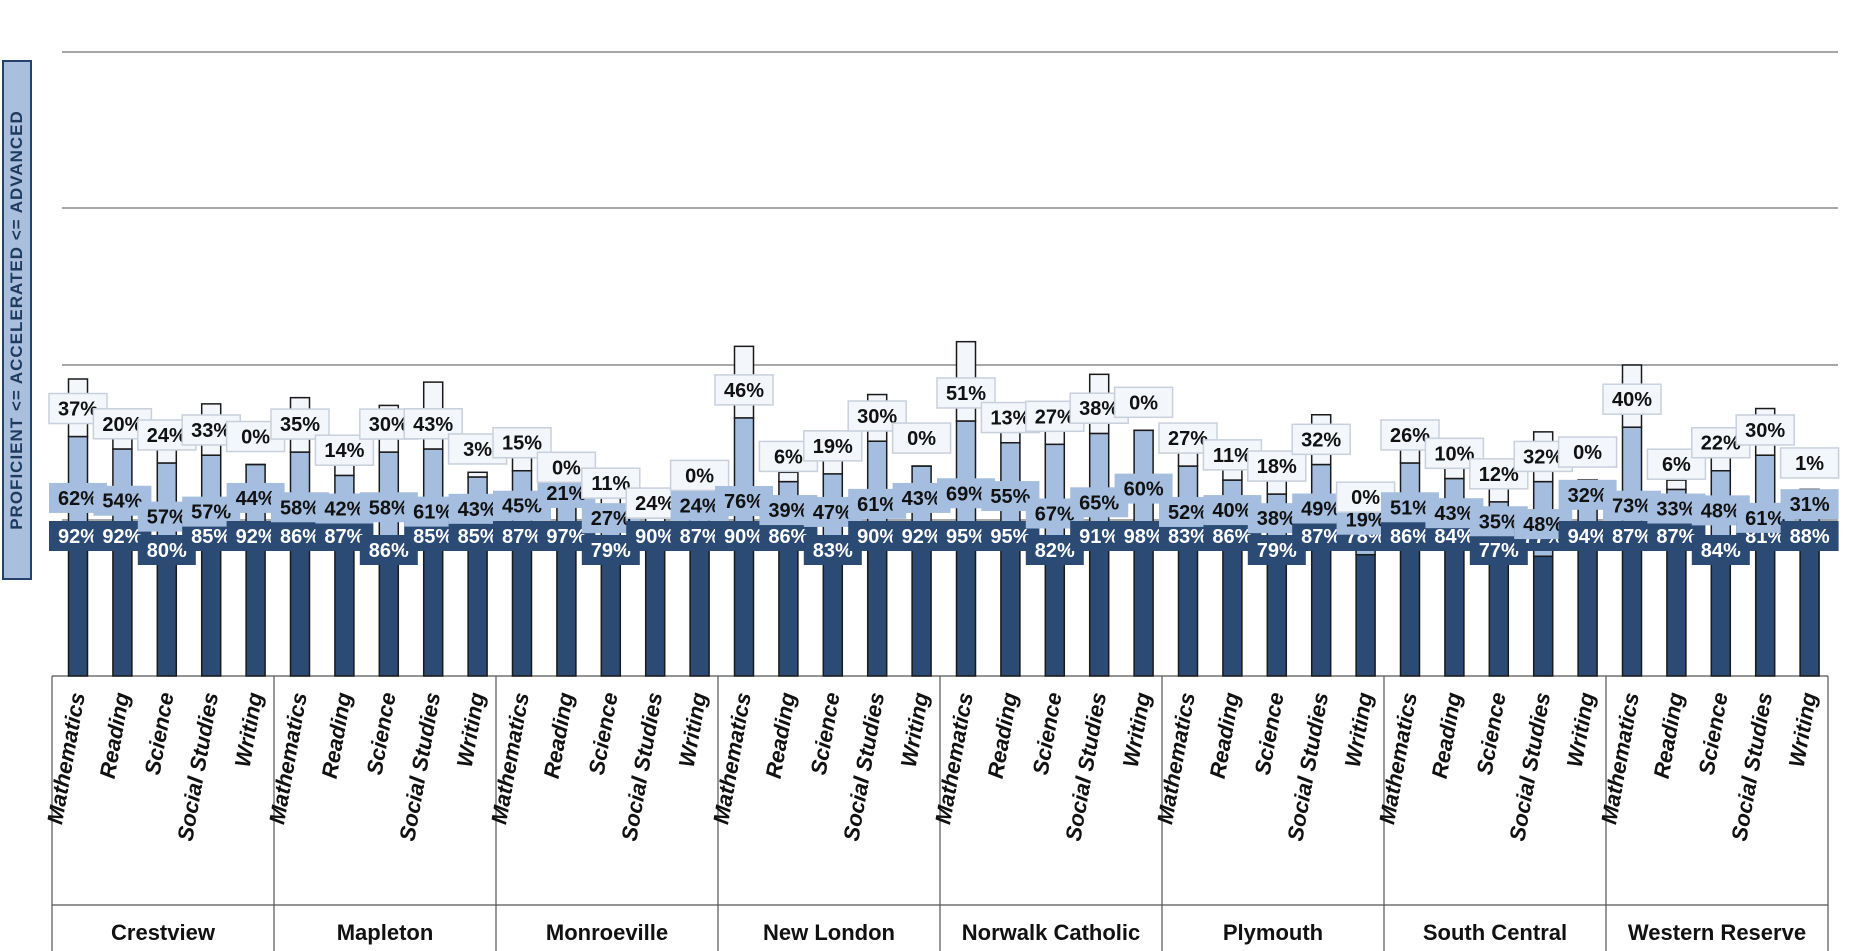 The image size is (1853, 951). What do you see at coordinates (559, 735) in the screenshot?
I see `tick-label-monroeville-reading: Reading` at bounding box center [559, 735].